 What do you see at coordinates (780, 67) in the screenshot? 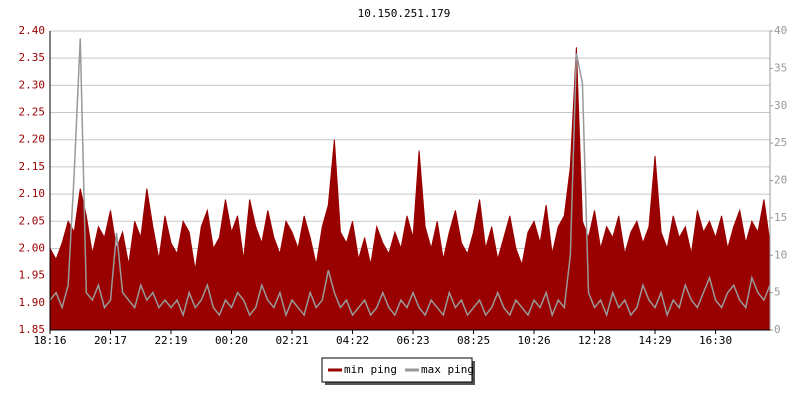
I see `y2-tick-label: 35` at bounding box center [780, 67].